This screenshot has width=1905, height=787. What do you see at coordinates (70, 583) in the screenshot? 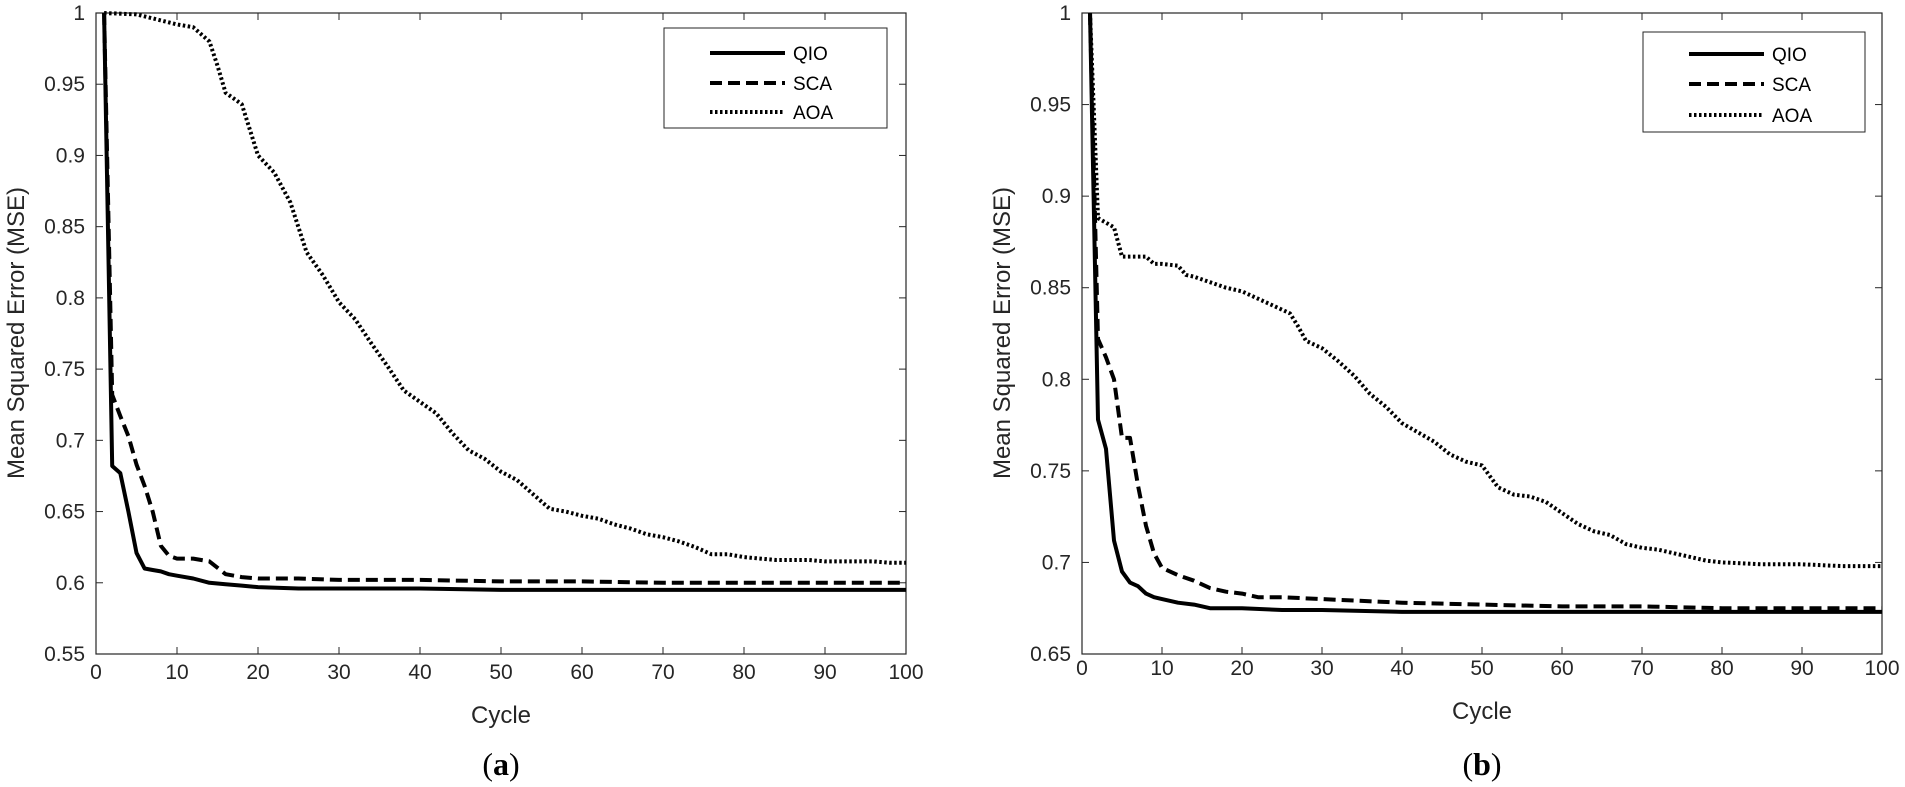
I see `y-tick-label: 0.6` at bounding box center [70, 583].